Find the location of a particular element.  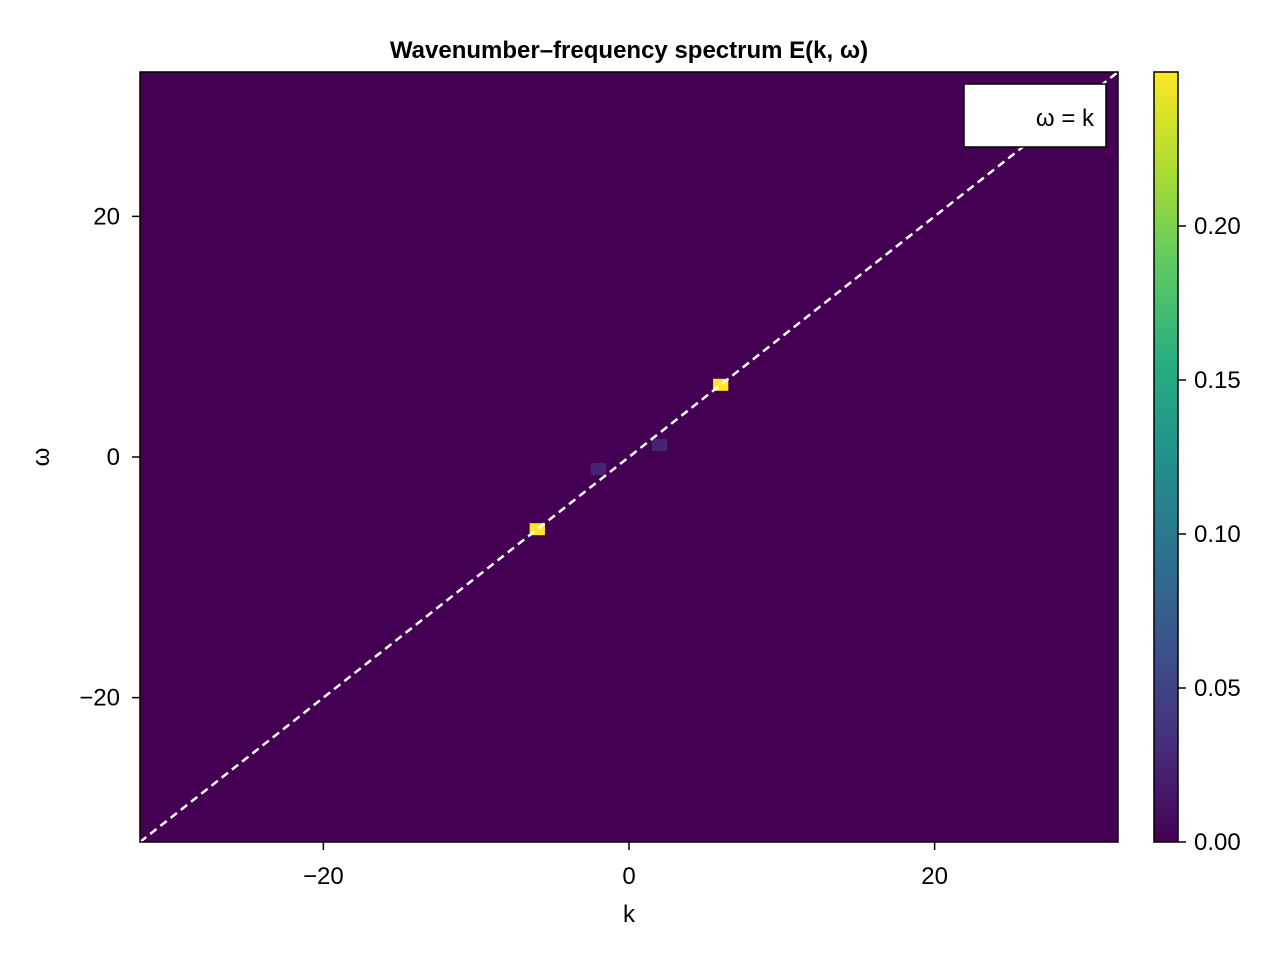

legend-entry-label: ω = k is located at coordinates (1065, 118).